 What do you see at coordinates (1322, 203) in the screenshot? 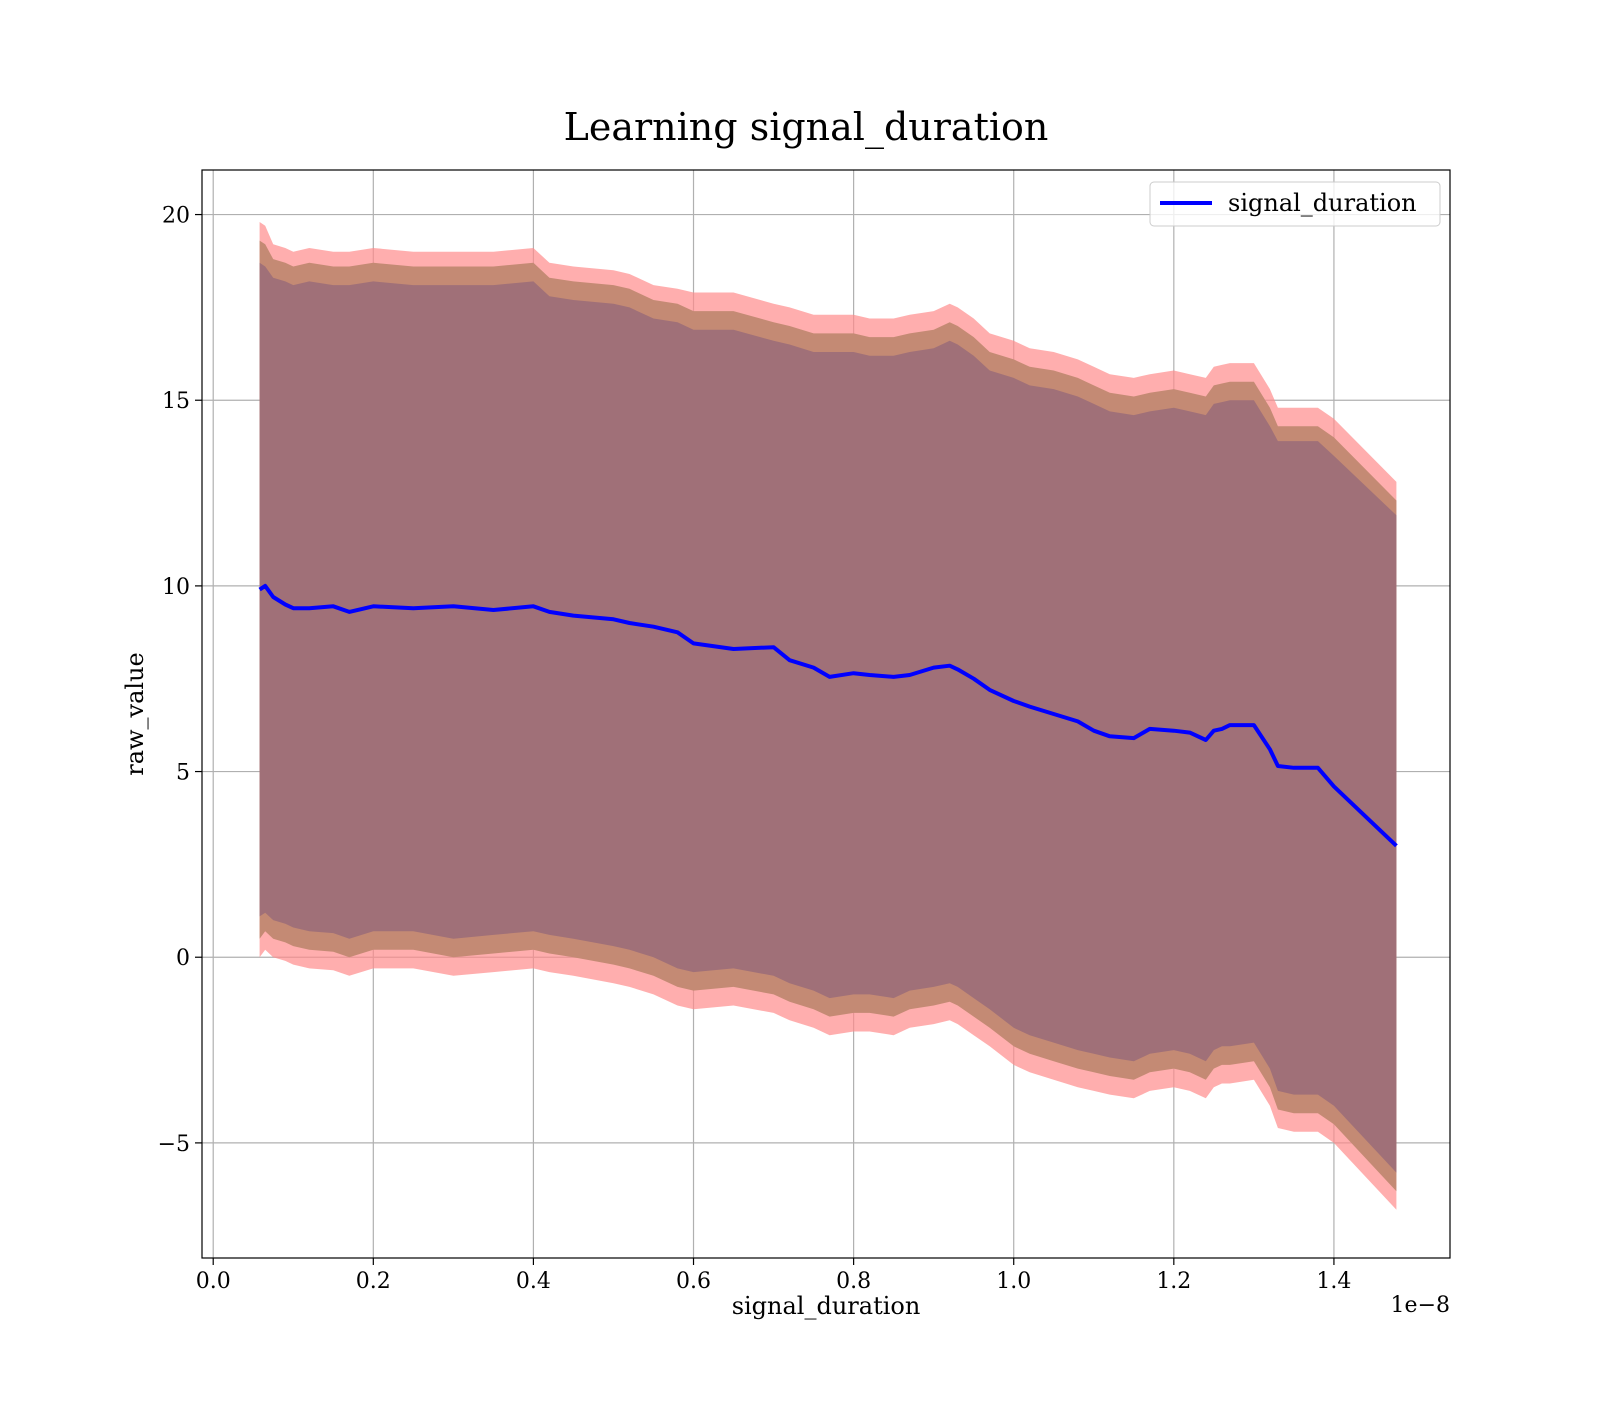
I see `legend-label: signal_duration` at bounding box center [1322, 203].